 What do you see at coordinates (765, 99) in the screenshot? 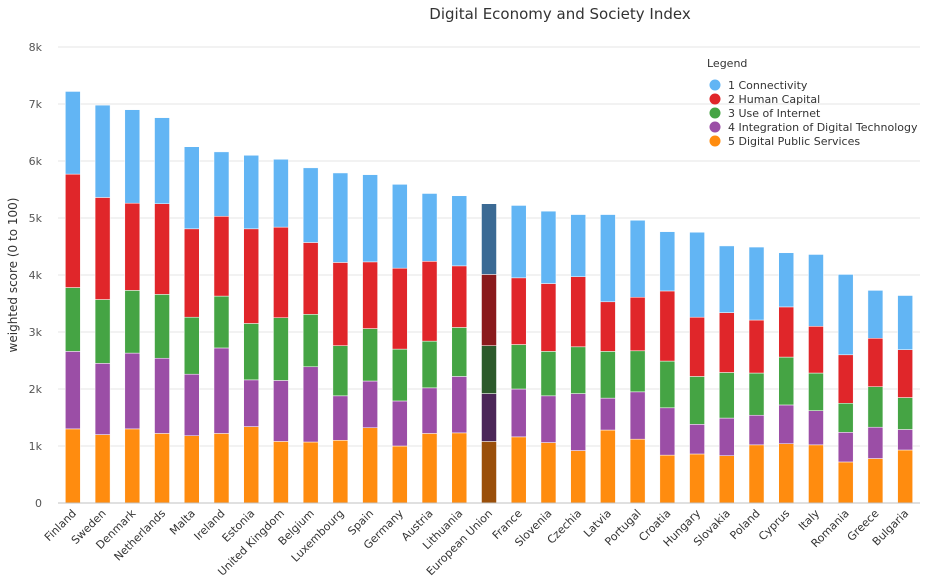
I see `legend-item: 2 Human Capital` at bounding box center [765, 99].